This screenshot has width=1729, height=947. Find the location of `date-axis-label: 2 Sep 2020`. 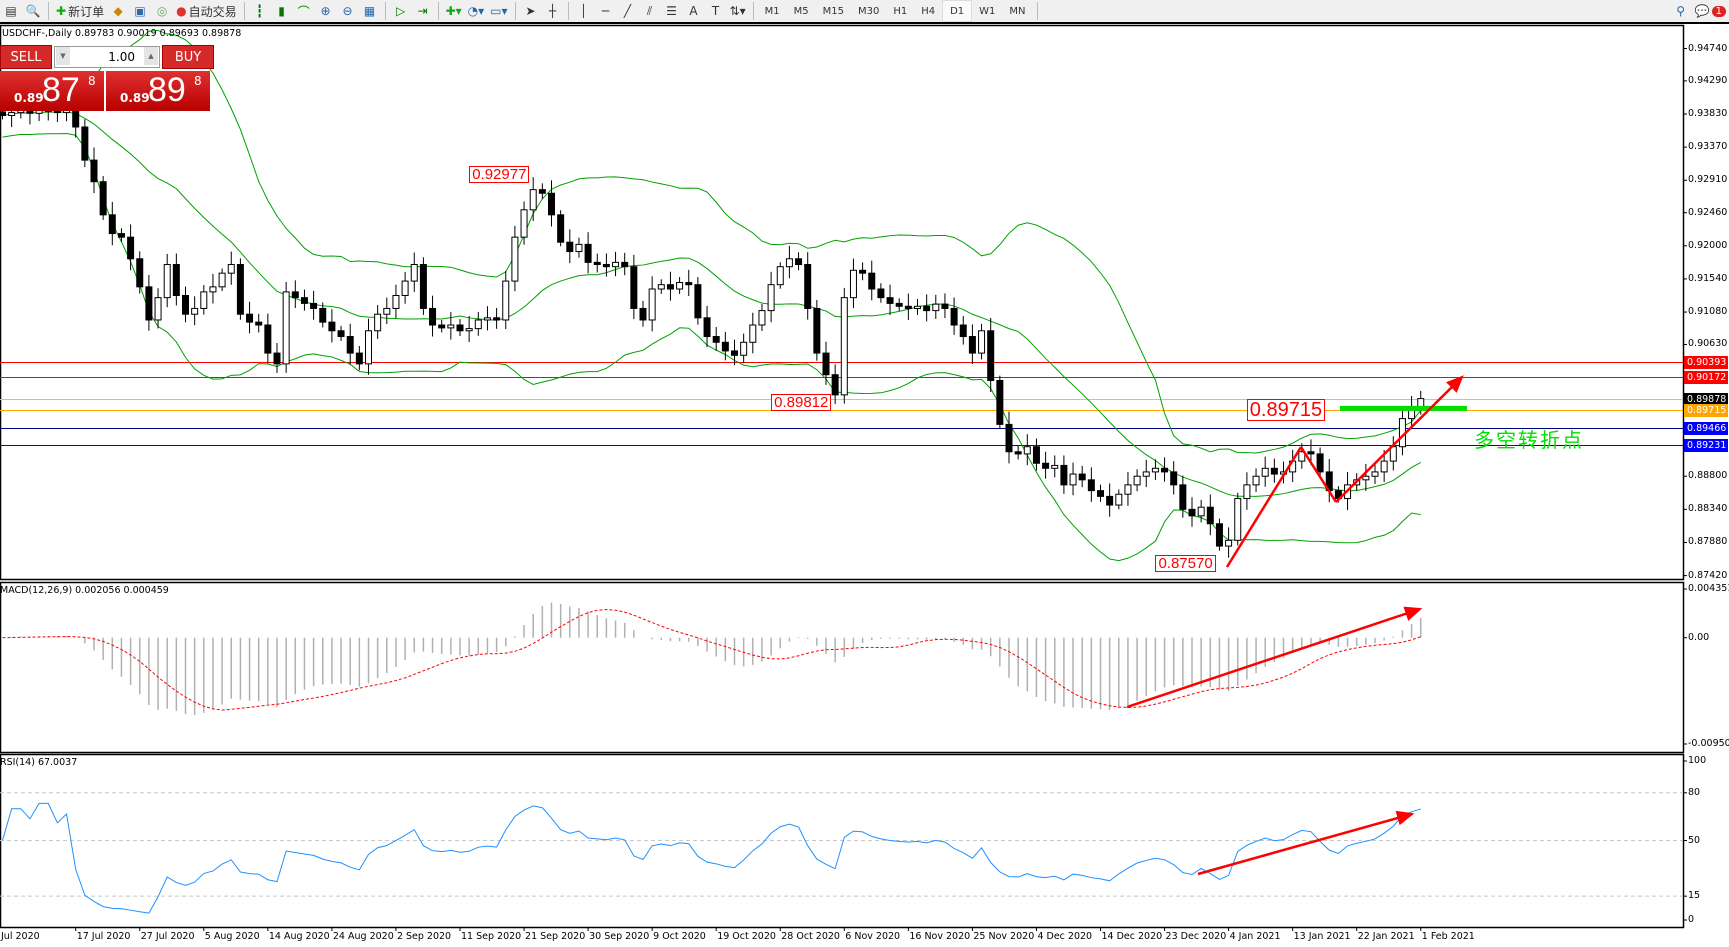

date-axis-label: 2 Sep 2020 is located at coordinates (424, 936).